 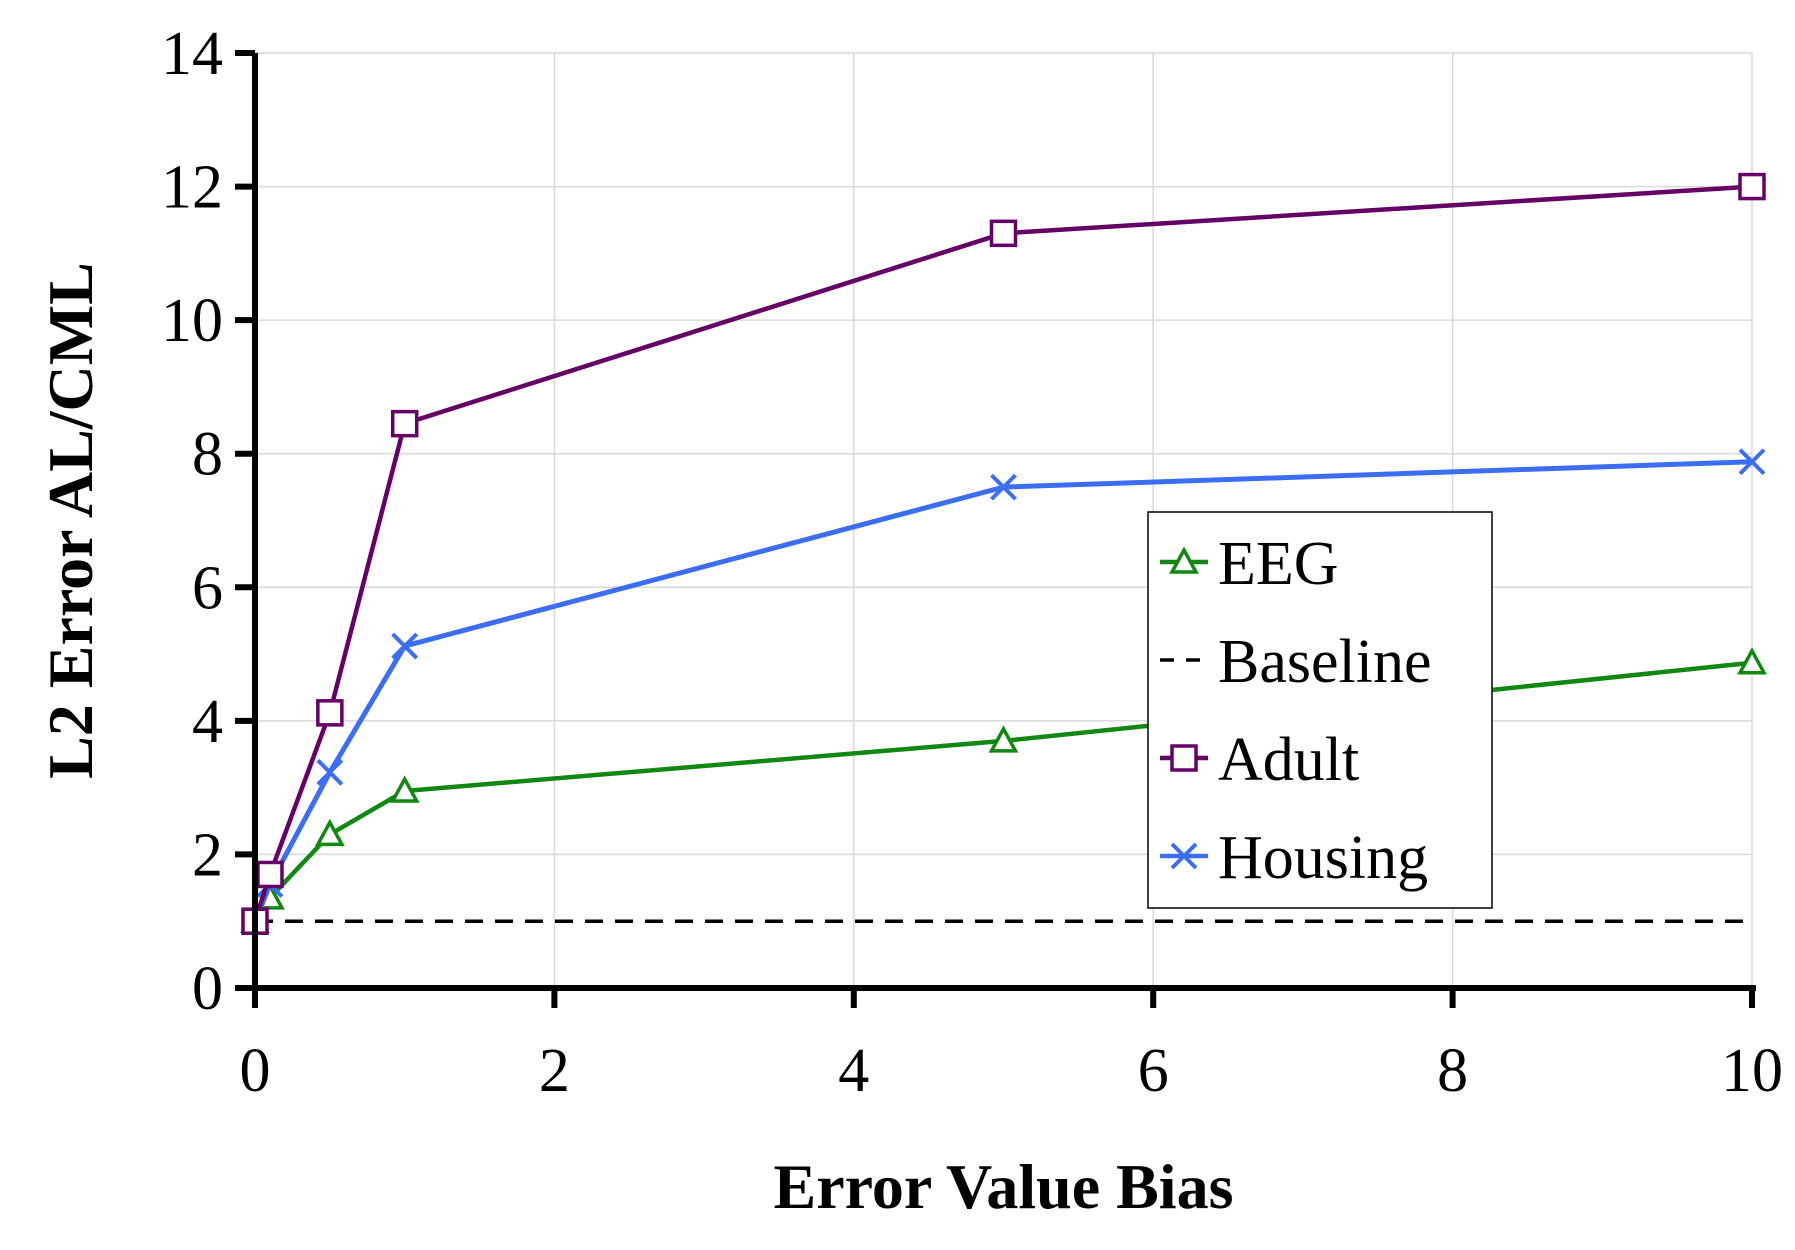 I want to click on legend-swatch-housing, so click(x=1184, y=856).